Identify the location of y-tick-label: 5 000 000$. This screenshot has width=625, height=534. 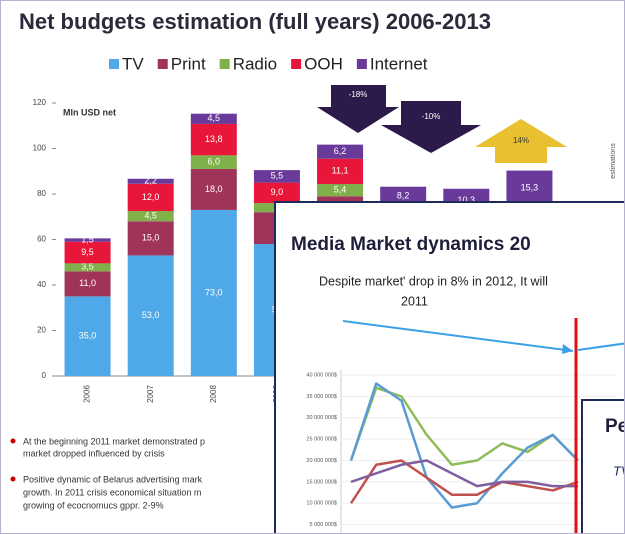
(323, 525).